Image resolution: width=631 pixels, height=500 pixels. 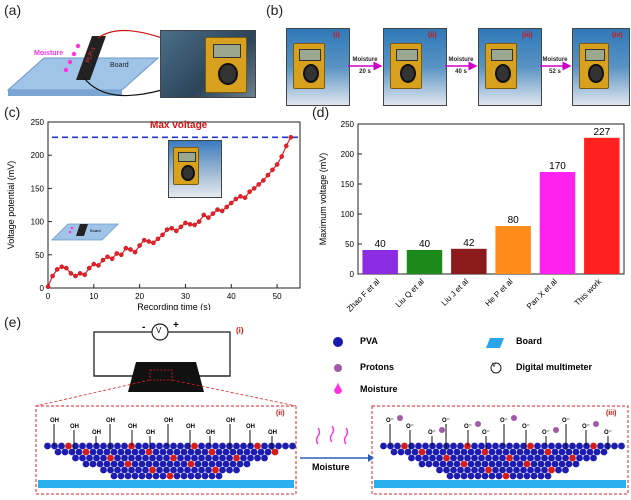 I want to click on x-tick-label: 50, so click(x=277, y=296).